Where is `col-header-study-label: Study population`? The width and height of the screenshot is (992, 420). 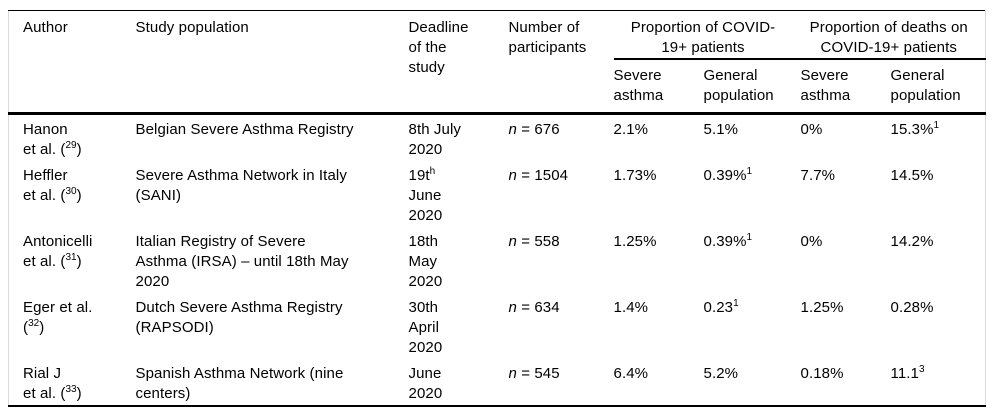
col-header-study-label: Study population is located at coordinates (192, 27).